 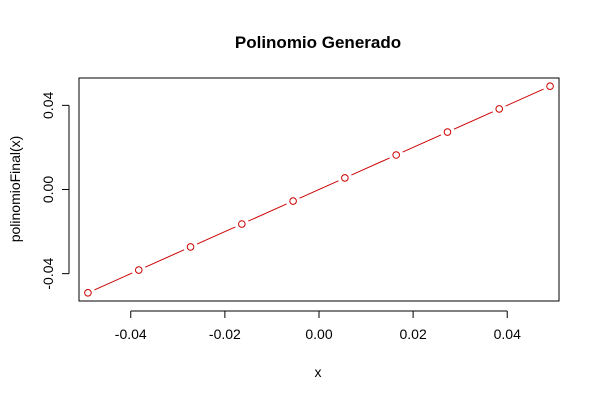 What do you see at coordinates (131, 334) in the screenshot?
I see `x-tick-label: -0.04` at bounding box center [131, 334].